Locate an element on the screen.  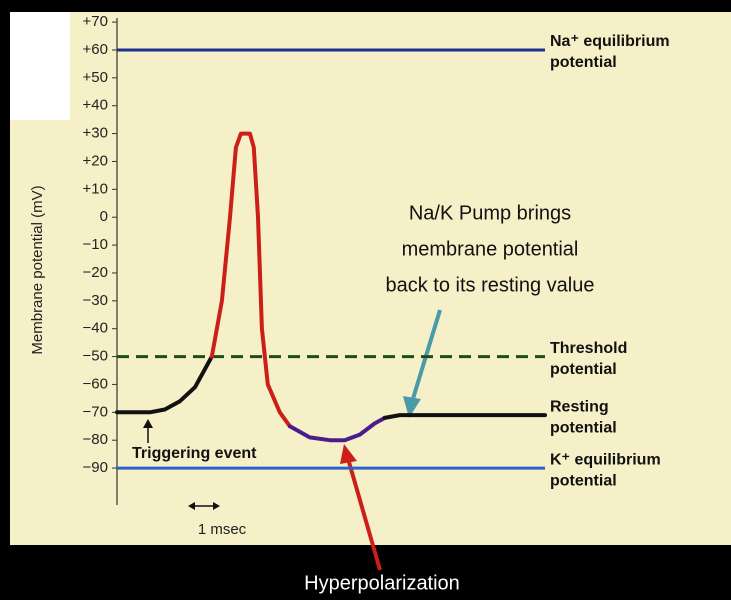
y-tick-label: +10 is located at coordinates (95, 188).